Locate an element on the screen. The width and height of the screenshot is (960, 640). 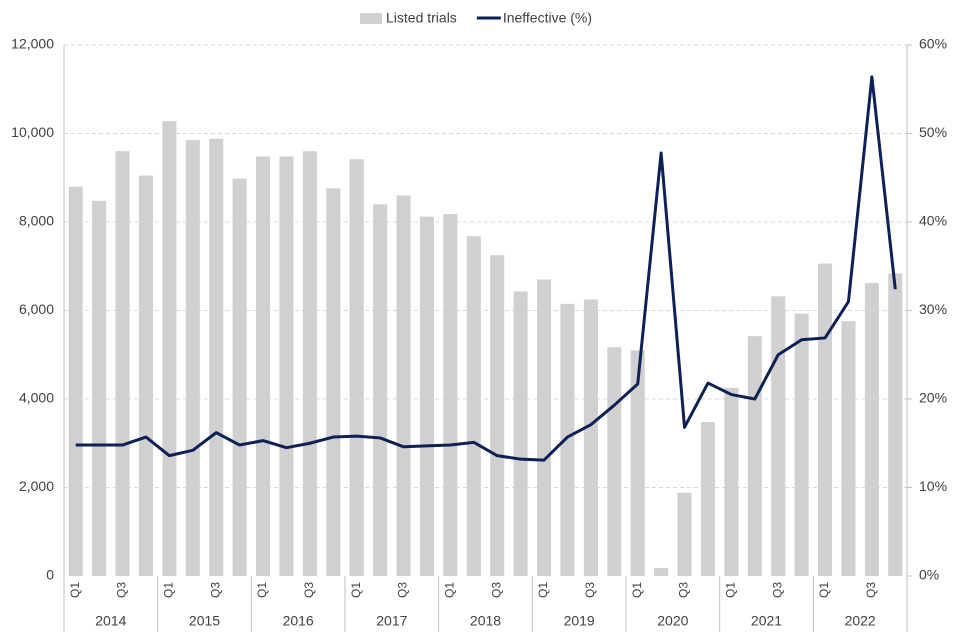
y2-tick-label: 60% is located at coordinates (933, 44).